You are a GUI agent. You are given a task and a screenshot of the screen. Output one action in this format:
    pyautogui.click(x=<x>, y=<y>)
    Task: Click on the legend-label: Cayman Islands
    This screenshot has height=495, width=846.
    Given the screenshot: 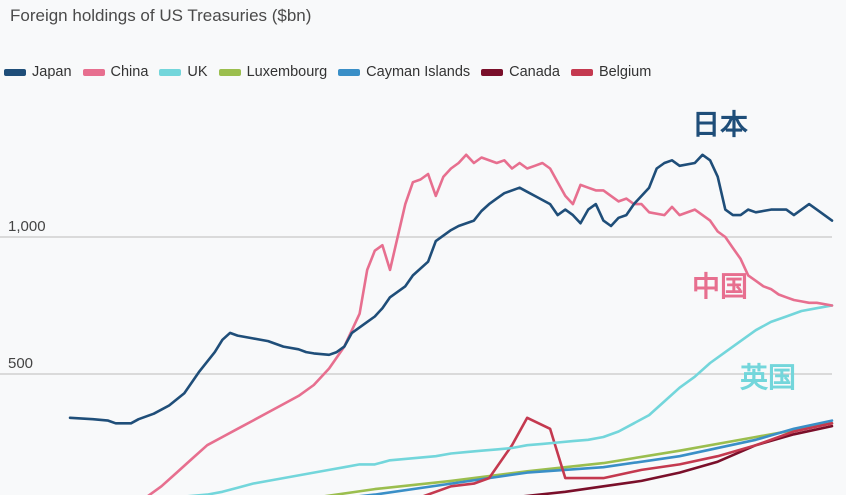 What is the action you would take?
    pyautogui.click(x=418, y=72)
    